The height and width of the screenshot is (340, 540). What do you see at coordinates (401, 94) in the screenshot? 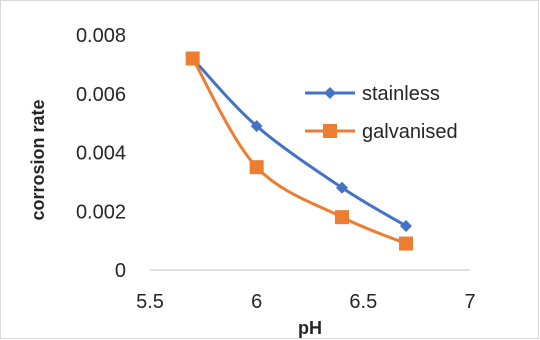
I see `legend-label-stainless: stainless` at bounding box center [401, 94].